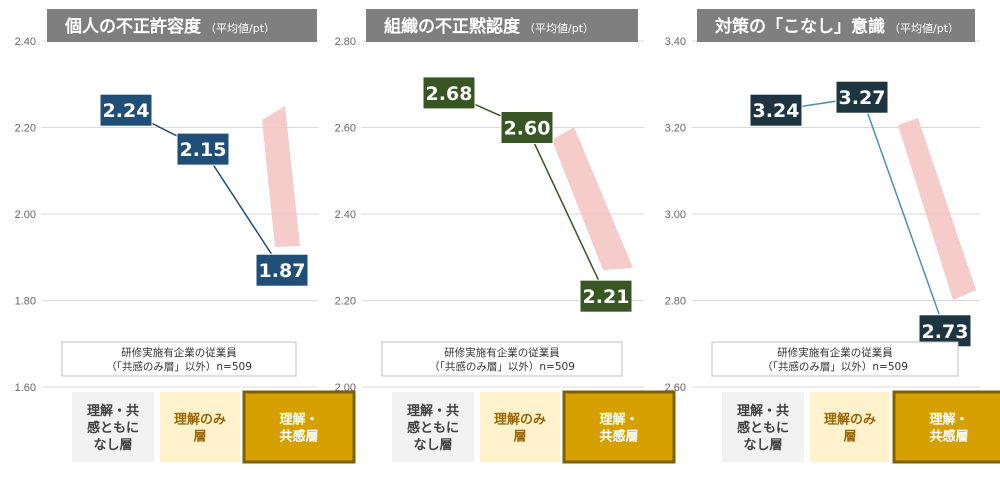  I want to click on y-tick-label: 3.20, so click(675, 129).